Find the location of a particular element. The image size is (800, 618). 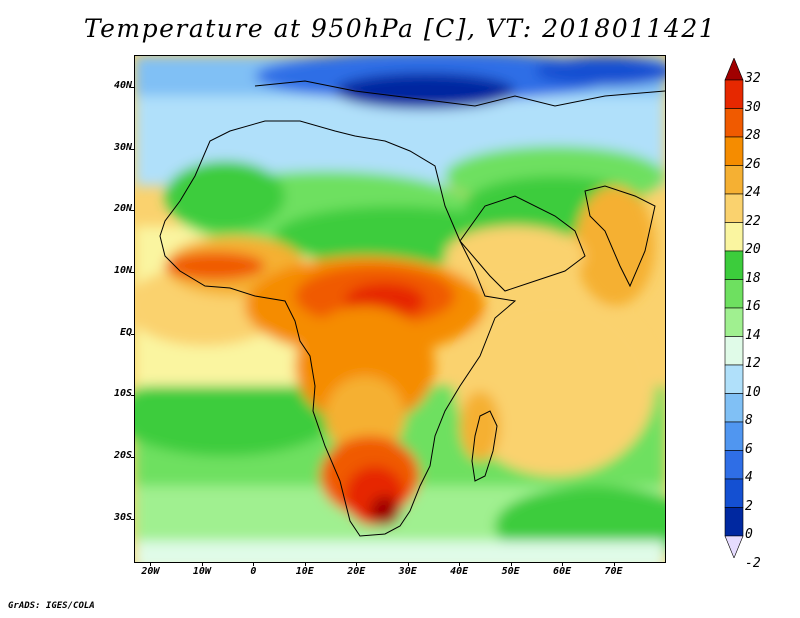

colorbar-level-label: 22 is located at coordinates (753, 221).